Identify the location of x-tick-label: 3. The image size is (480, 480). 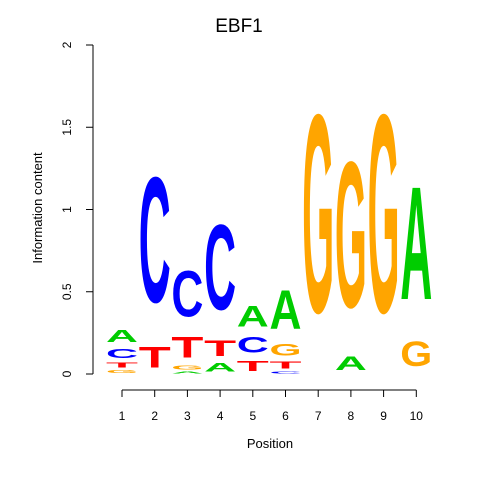
(187, 416).